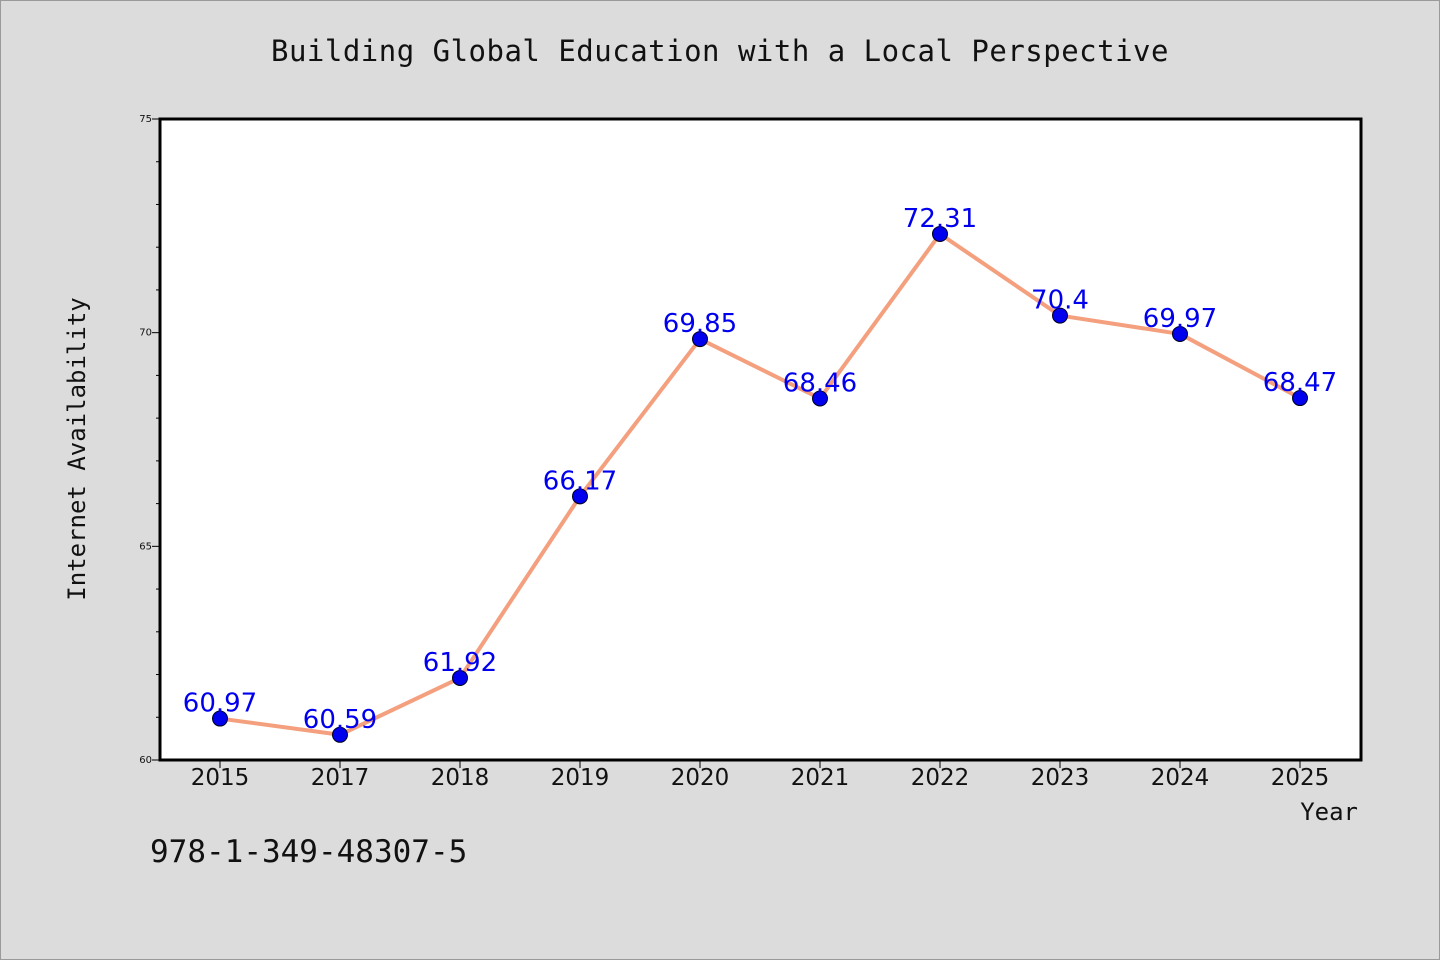  Describe the element at coordinates (820, 383) in the screenshot. I see `data-label: 68.46` at that location.